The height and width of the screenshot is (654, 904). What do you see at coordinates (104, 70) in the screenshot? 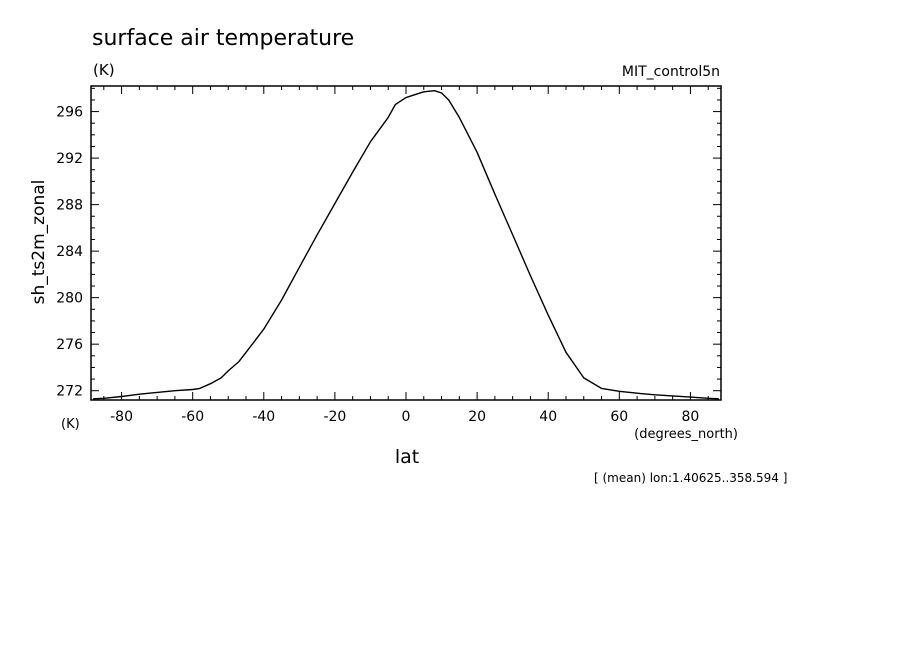
I see `units-label: (K)` at bounding box center [104, 70].